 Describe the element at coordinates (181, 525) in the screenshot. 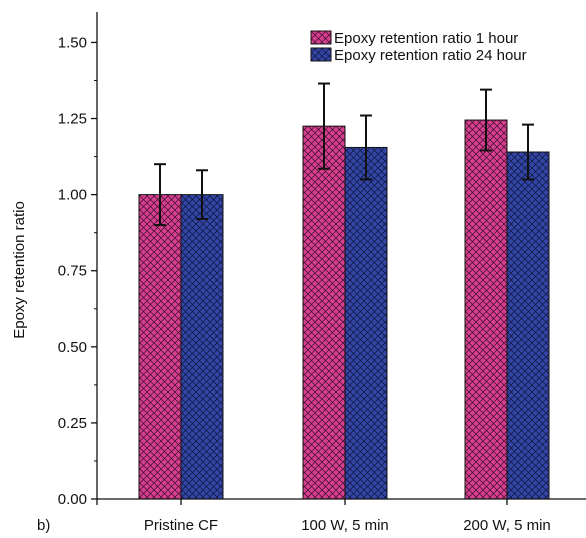

I see `x-tick-label: Pristine CF` at that location.